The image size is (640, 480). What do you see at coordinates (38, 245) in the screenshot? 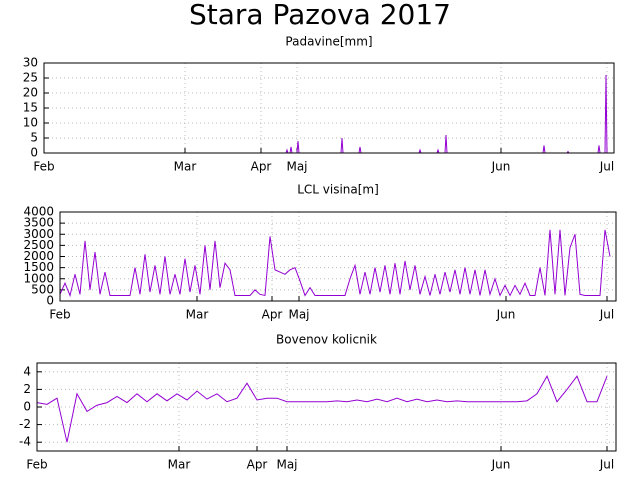
I see `y-tick-label: 2500` at bounding box center [38, 245].